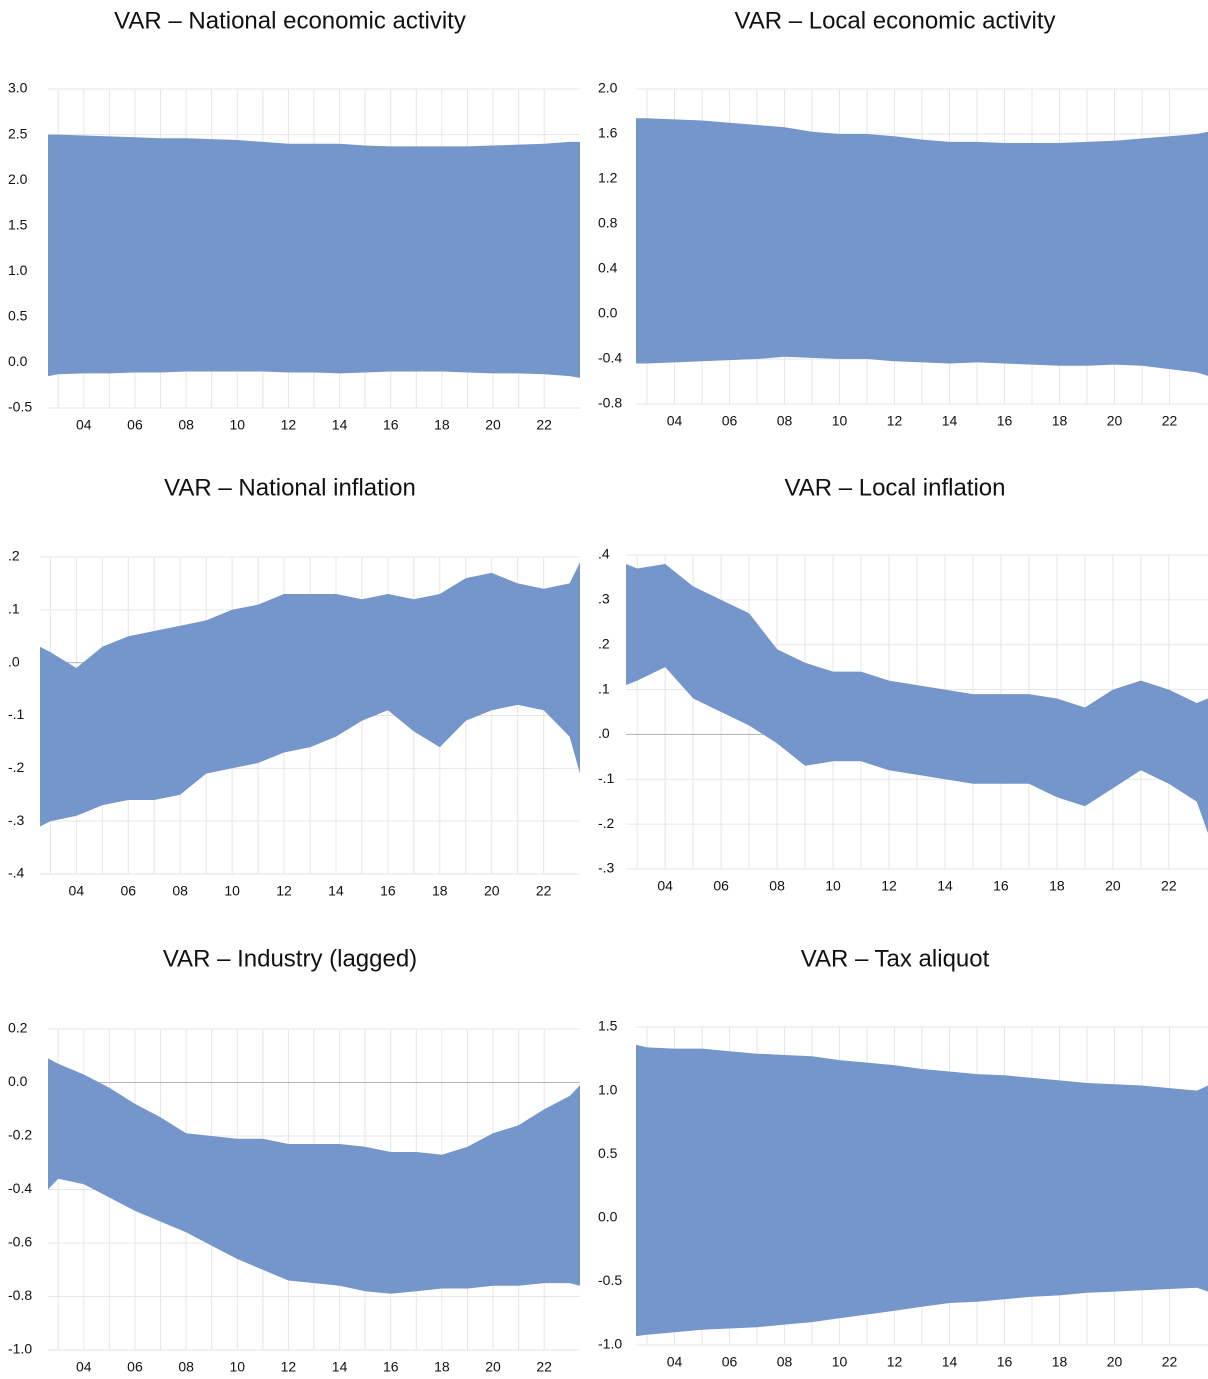  I want to click on y-tick-label: 0.2, so click(18, 1028).